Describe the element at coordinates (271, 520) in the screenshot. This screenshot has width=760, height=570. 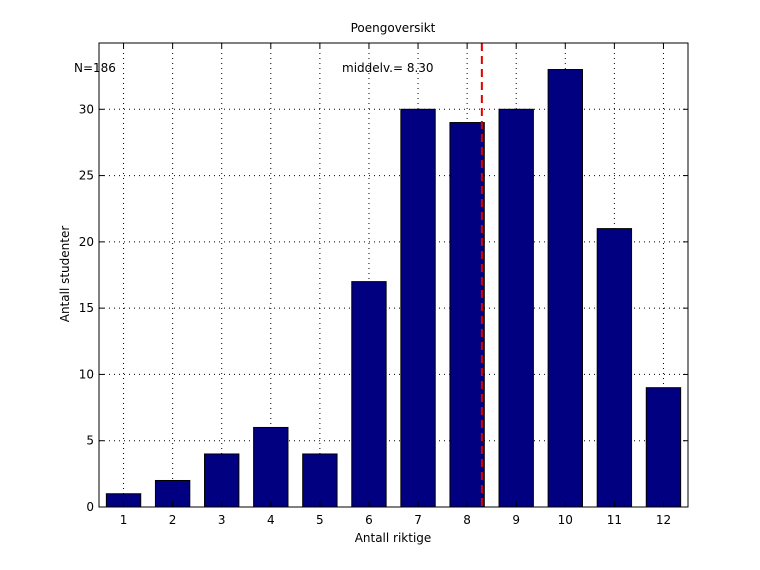
I see `x-tick-label: 4` at that location.